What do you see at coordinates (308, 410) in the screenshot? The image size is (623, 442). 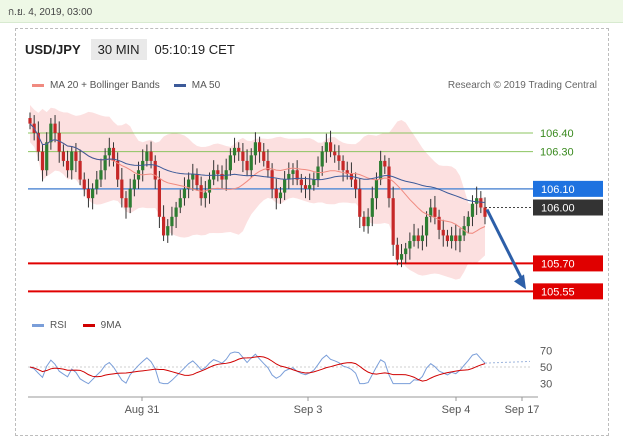 I see `x-tick-label: Sep 3` at bounding box center [308, 410].